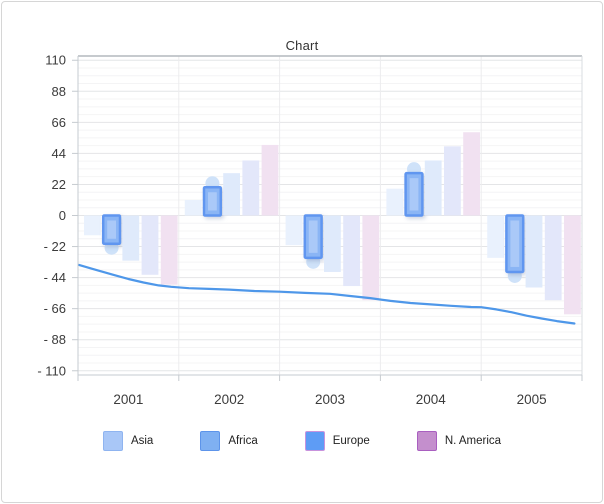 The width and height of the screenshot is (604, 504). I want to click on bar-europe-2004, so click(433, 188).